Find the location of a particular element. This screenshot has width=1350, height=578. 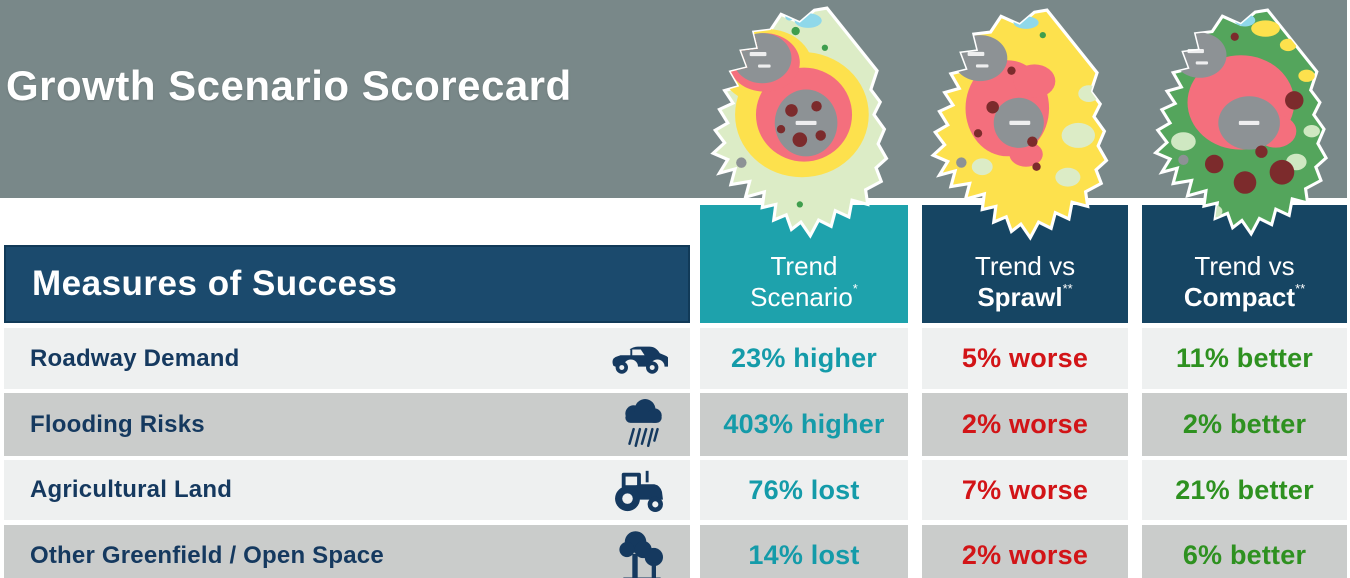

value-roadway-compact: 11% better is located at coordinates (1244, 358).